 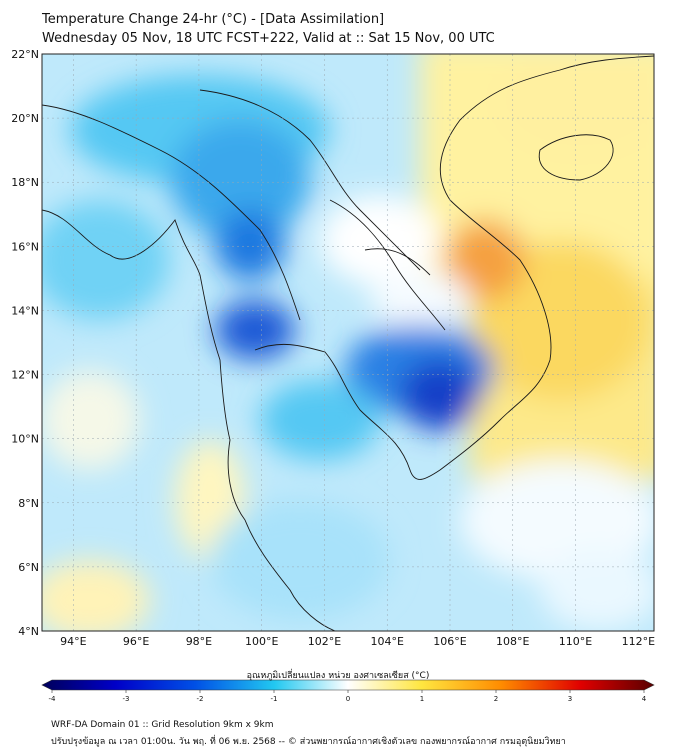 I want to click on colorbar-tick-label: 0, so click(x=348, y=699).